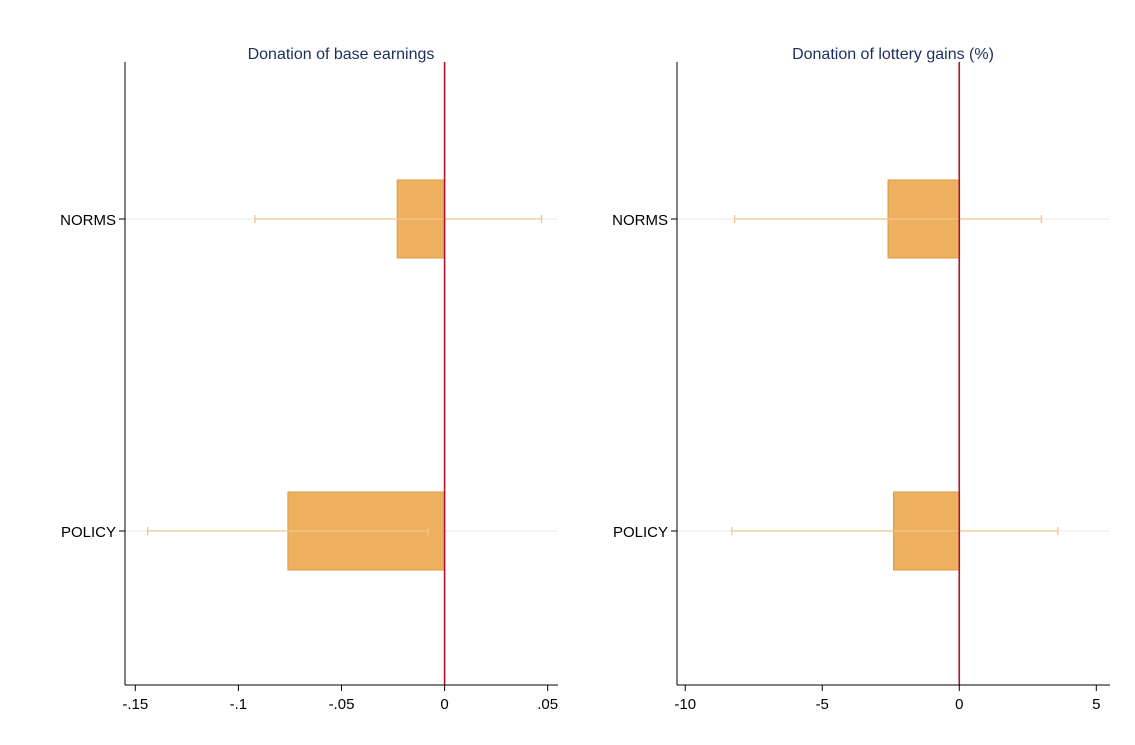 The image size is (1135, 745). Describe the element at coordinates (239, 704) in the screenshot. I see `x-tick-label: -.1` at that location.